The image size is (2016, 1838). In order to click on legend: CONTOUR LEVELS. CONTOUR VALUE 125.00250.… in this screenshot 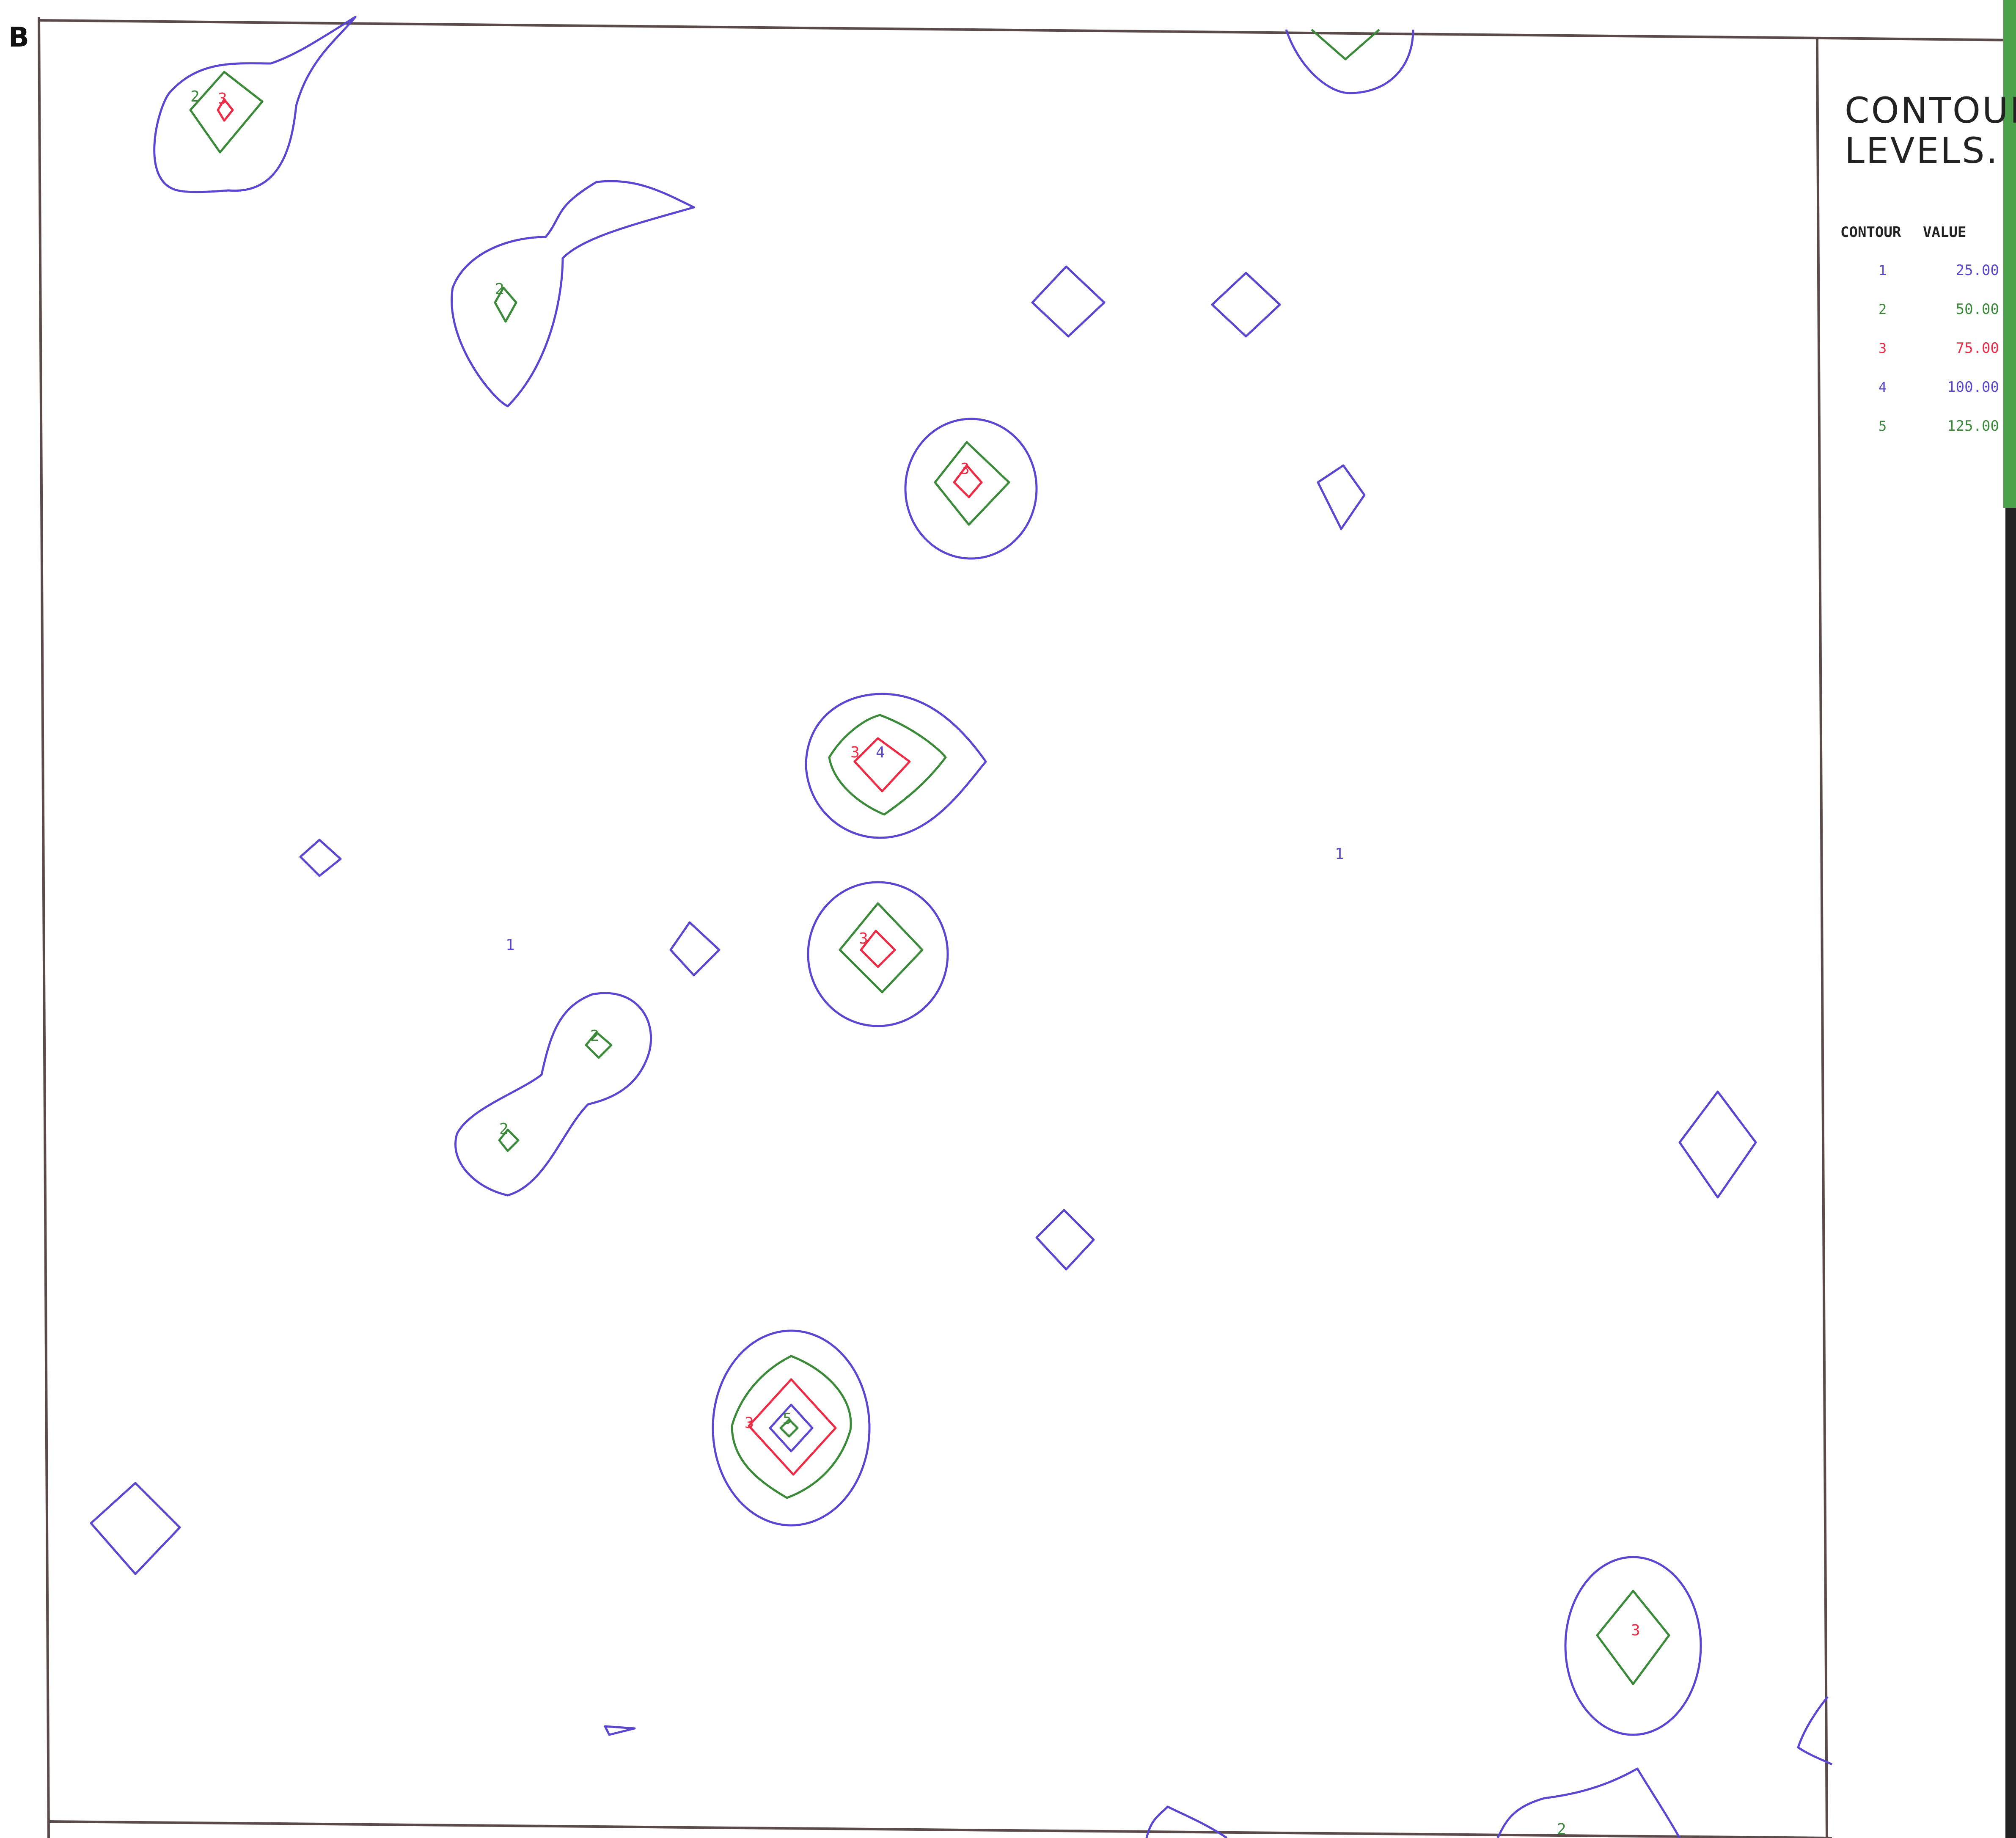, I will do `click(1928, 262)`.